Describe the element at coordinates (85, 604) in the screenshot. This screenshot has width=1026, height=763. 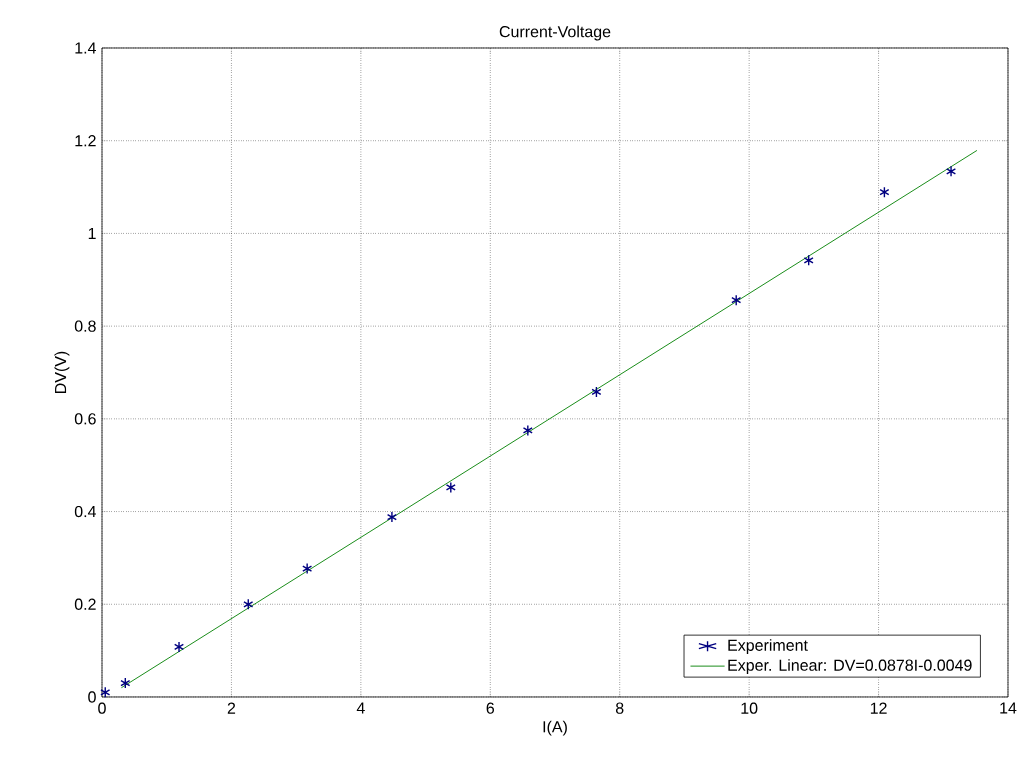
I see `y-tick-label: 0.2` at that location.